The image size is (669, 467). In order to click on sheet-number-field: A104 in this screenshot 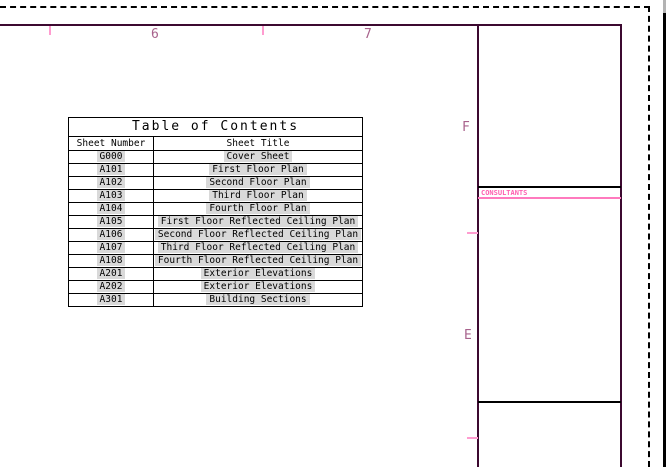, I will do `click(111, 208)`.